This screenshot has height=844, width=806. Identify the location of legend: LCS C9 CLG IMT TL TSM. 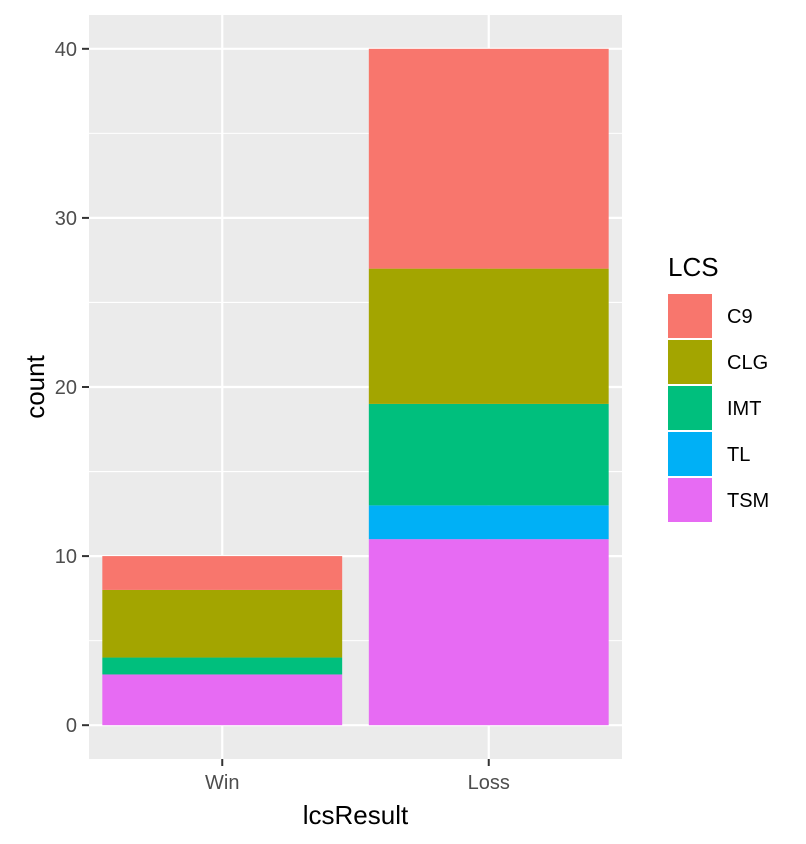
(718, 387).